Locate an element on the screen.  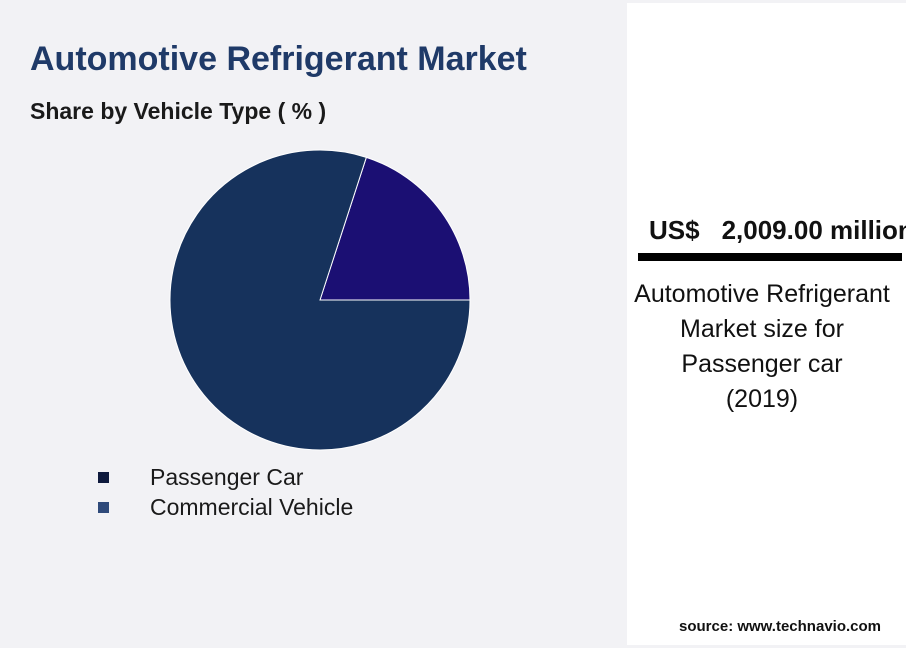
value-divider is located at coordinates (770, 257).